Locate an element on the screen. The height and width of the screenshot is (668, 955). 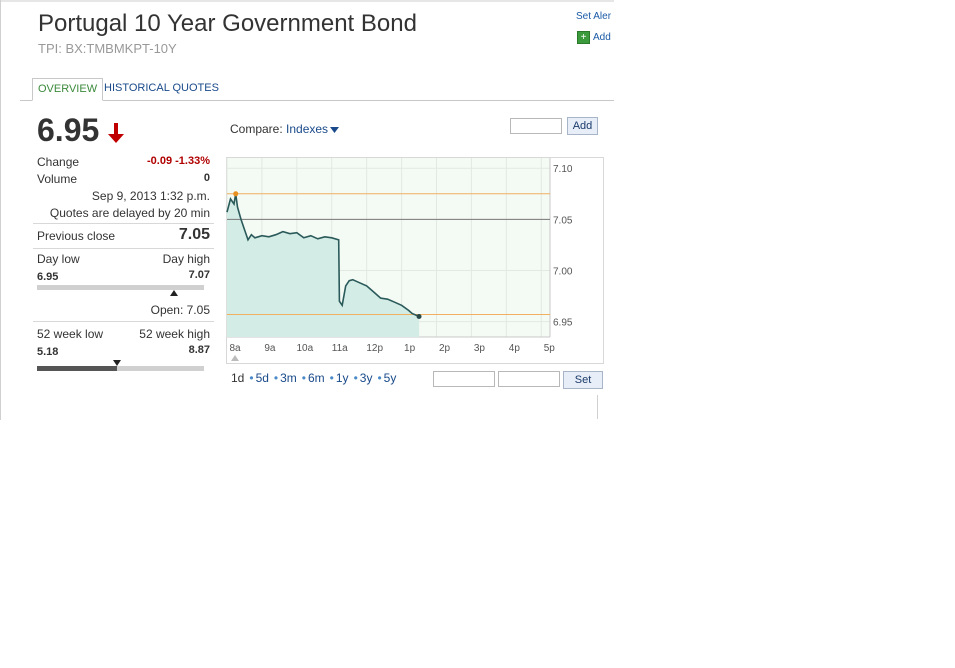
week52-high-value: 8.87 is located at coordinates (199, 350).